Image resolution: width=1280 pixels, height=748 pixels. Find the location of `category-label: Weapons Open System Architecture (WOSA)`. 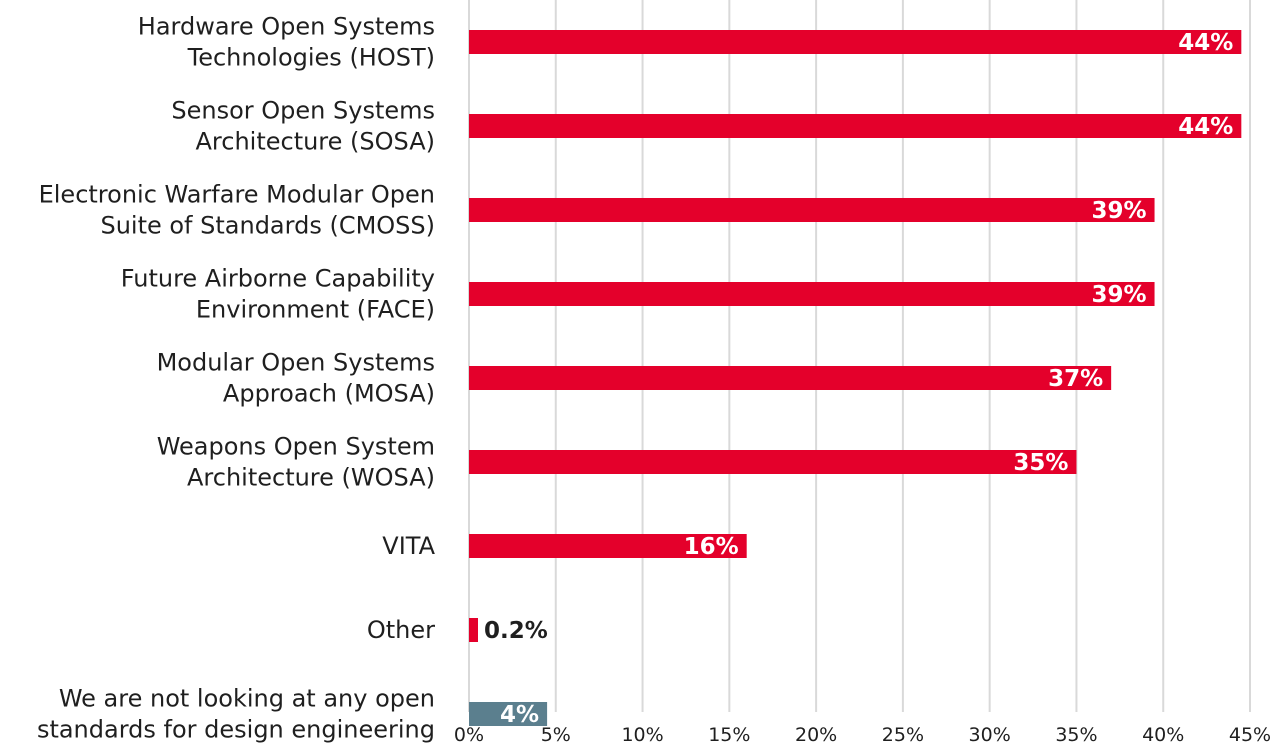

category-label: Weapons Open System Architecture (WOSA) is located at coordinates (296, 462).